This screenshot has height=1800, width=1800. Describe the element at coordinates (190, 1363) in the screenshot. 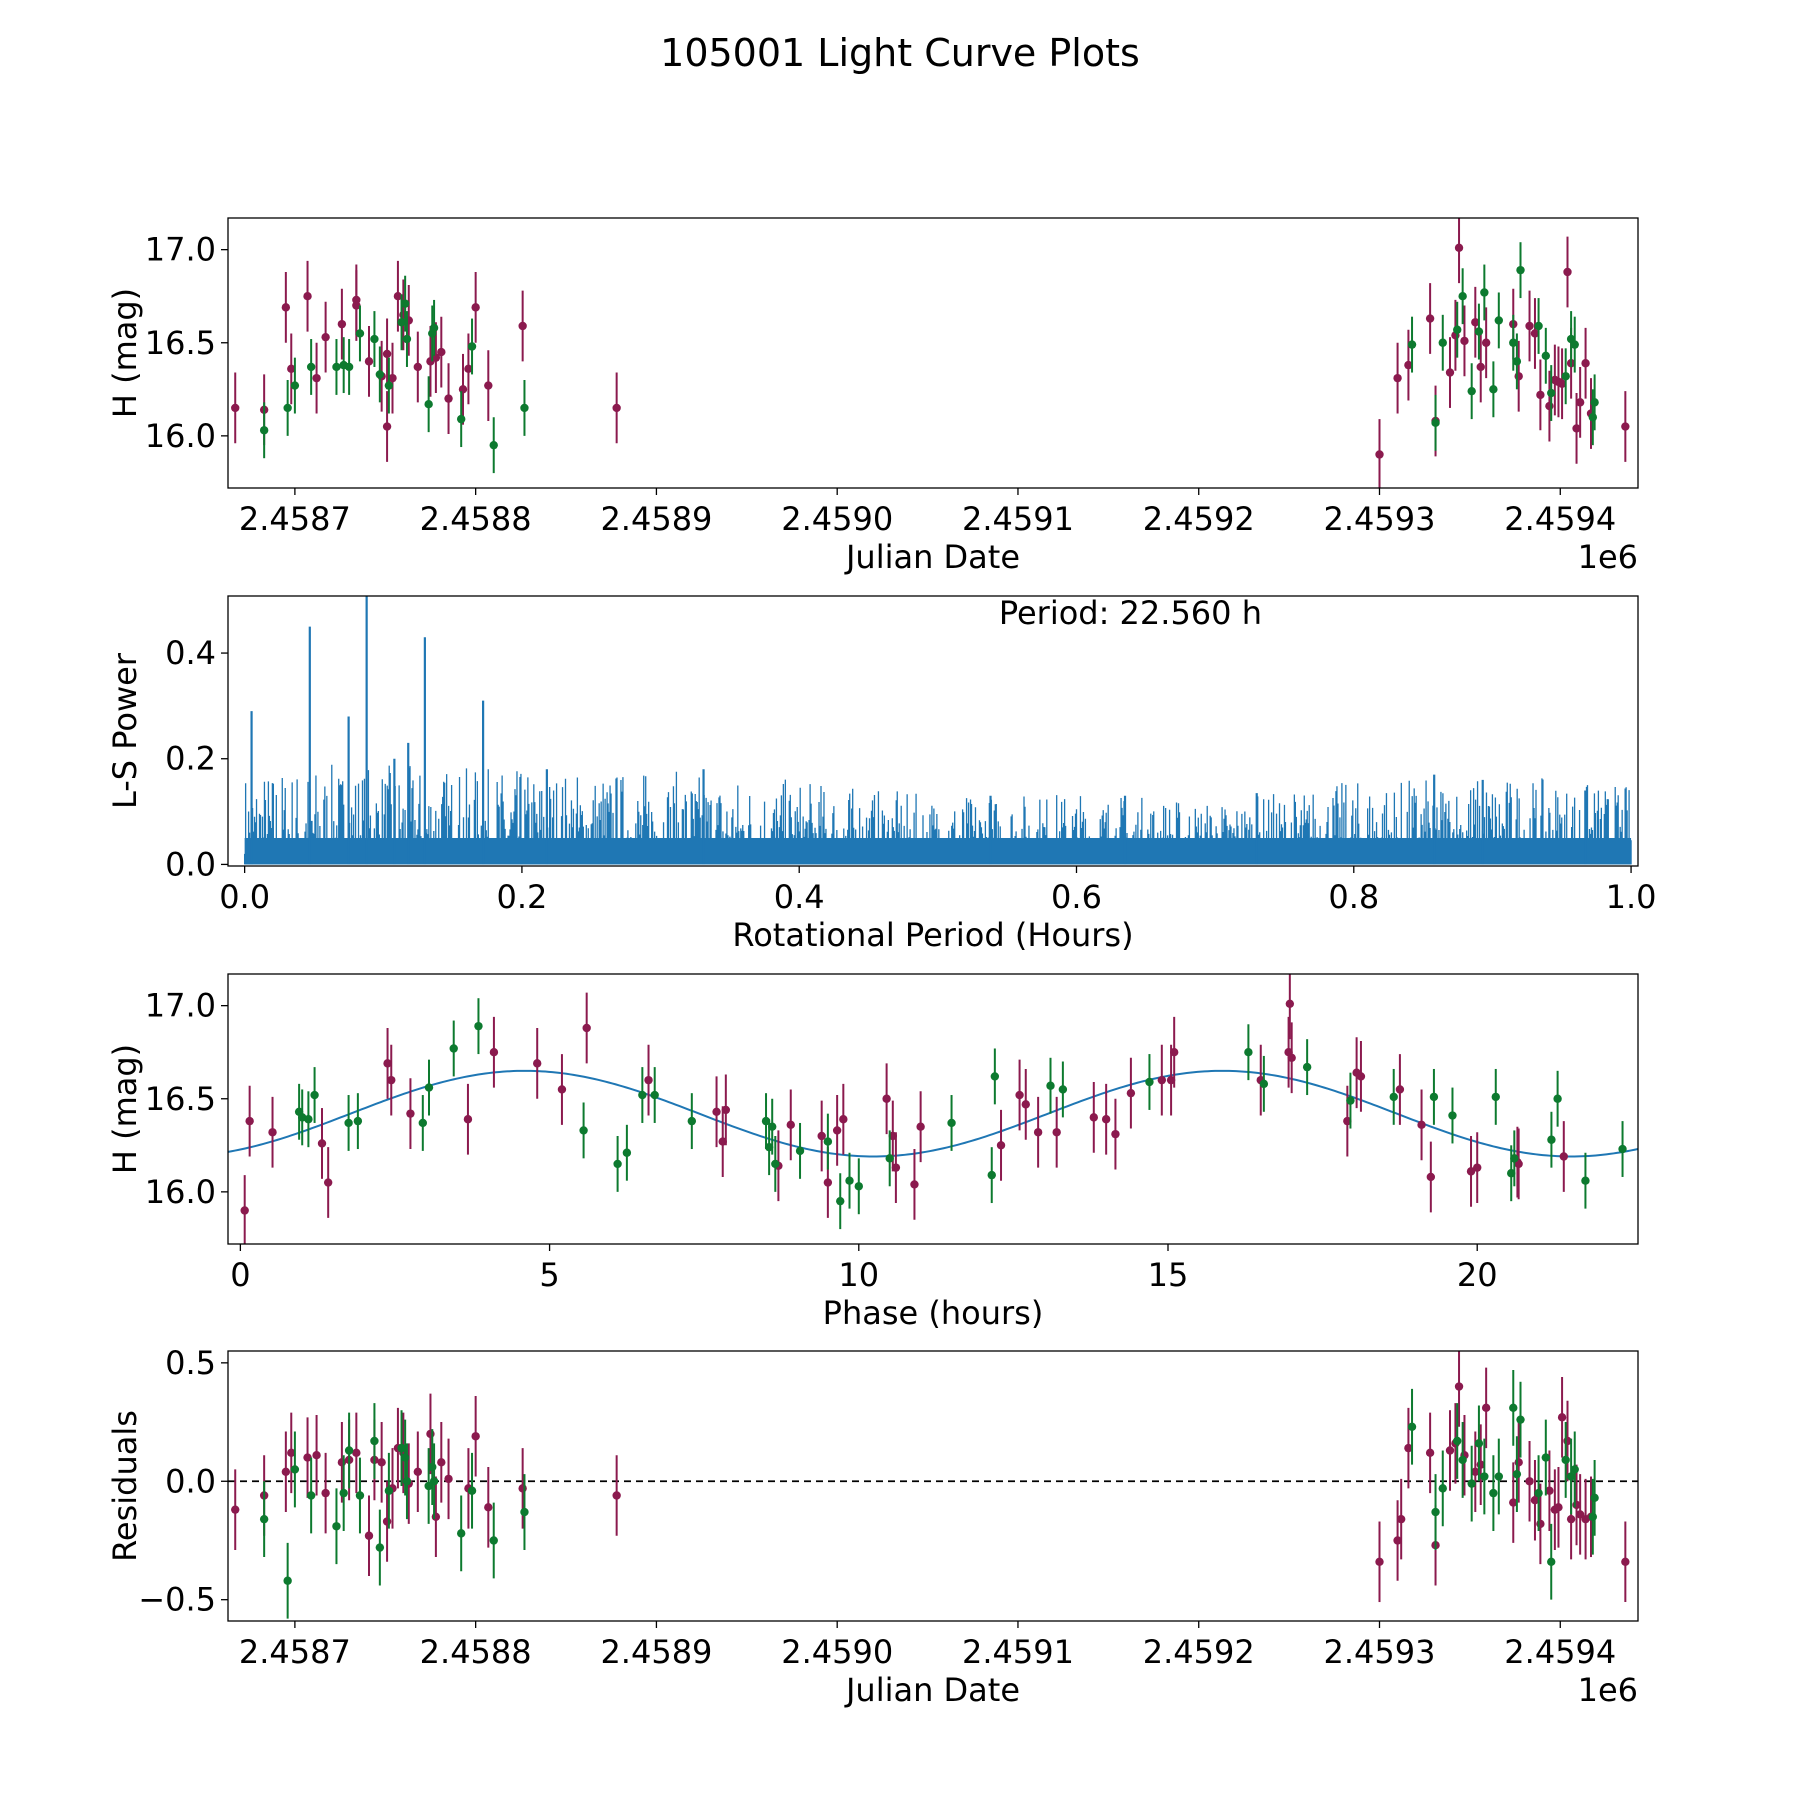

I see `y-tick-label: 0.5` at that location.